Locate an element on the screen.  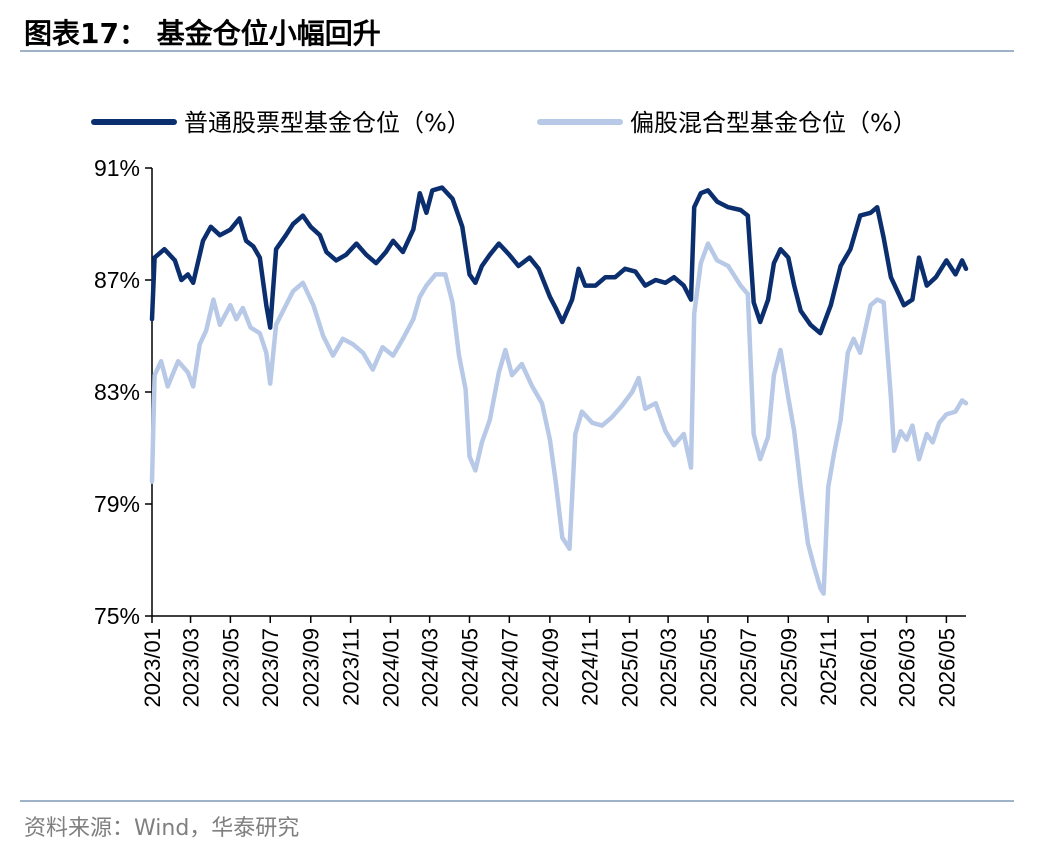
series-line-stock-fund is located at coordinates (559, 260).